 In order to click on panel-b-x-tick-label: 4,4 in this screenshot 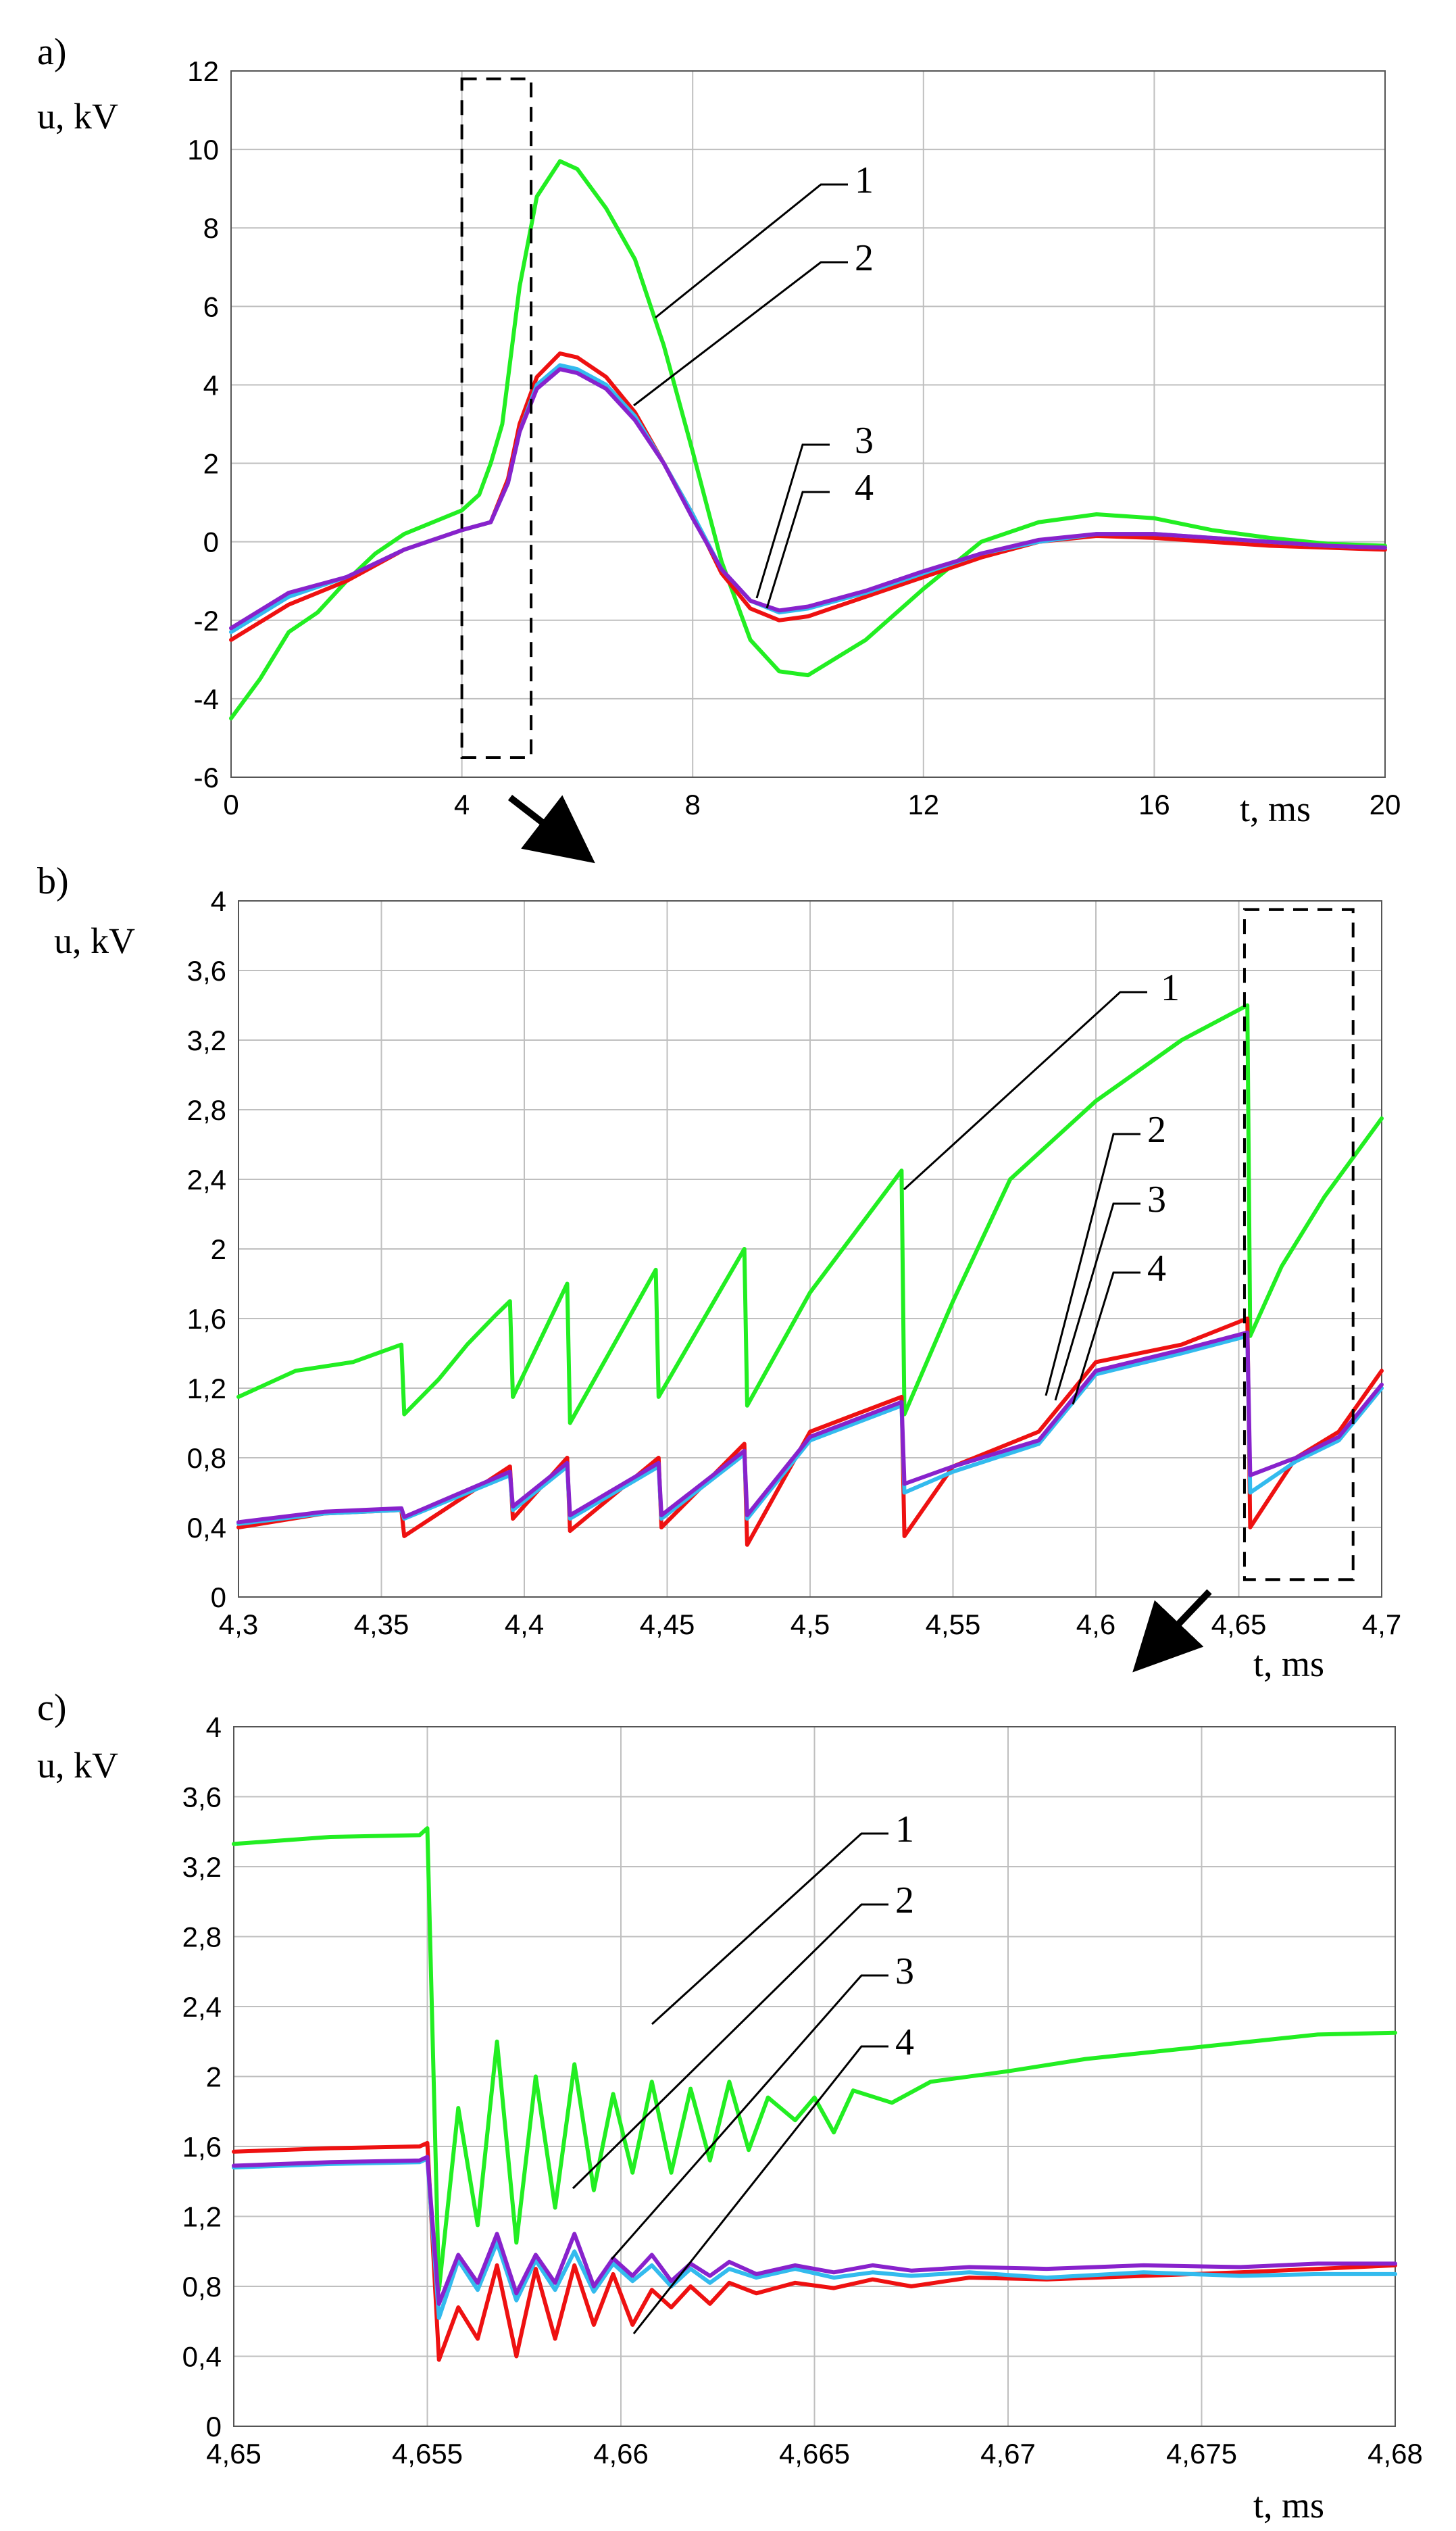, I will do `click(524, 1624)`.